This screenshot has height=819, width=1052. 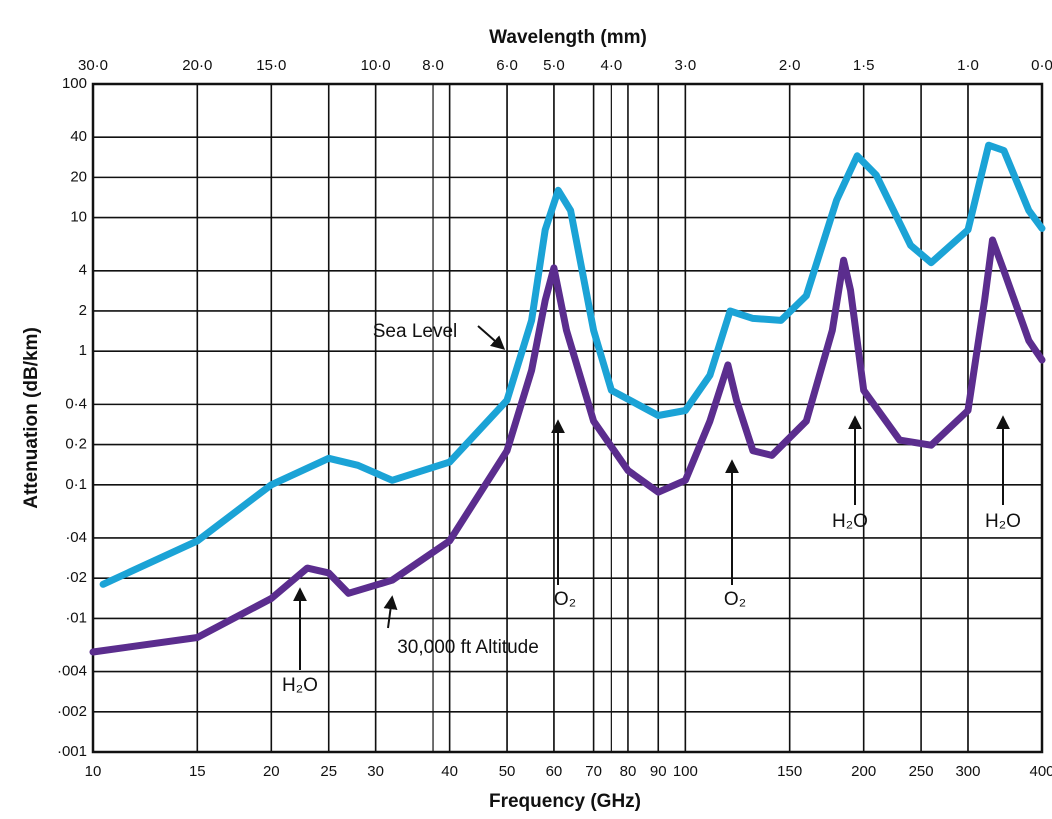 I want to click on y-tick-label: ·02, so click(x=76, y=577).